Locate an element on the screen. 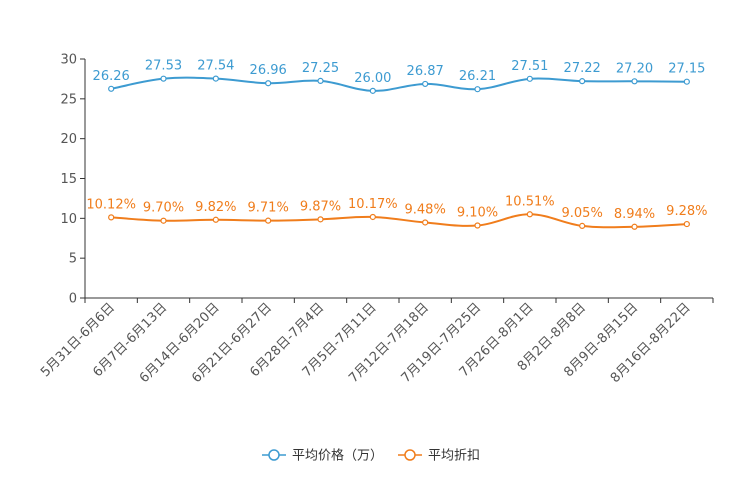 Image resolution: width=744 pixels, height=496 pixels. y-tick-label: 5 is located at coordinates (73, 259).